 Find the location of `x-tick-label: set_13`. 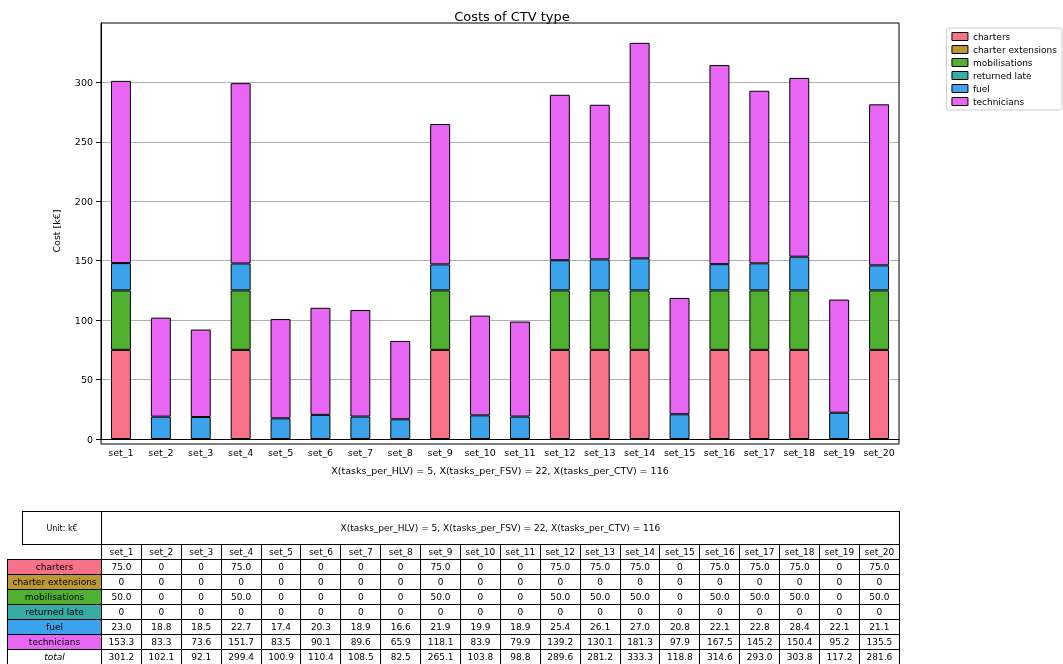

x-tick-label: set_13 is located at coordinates (600, 452).